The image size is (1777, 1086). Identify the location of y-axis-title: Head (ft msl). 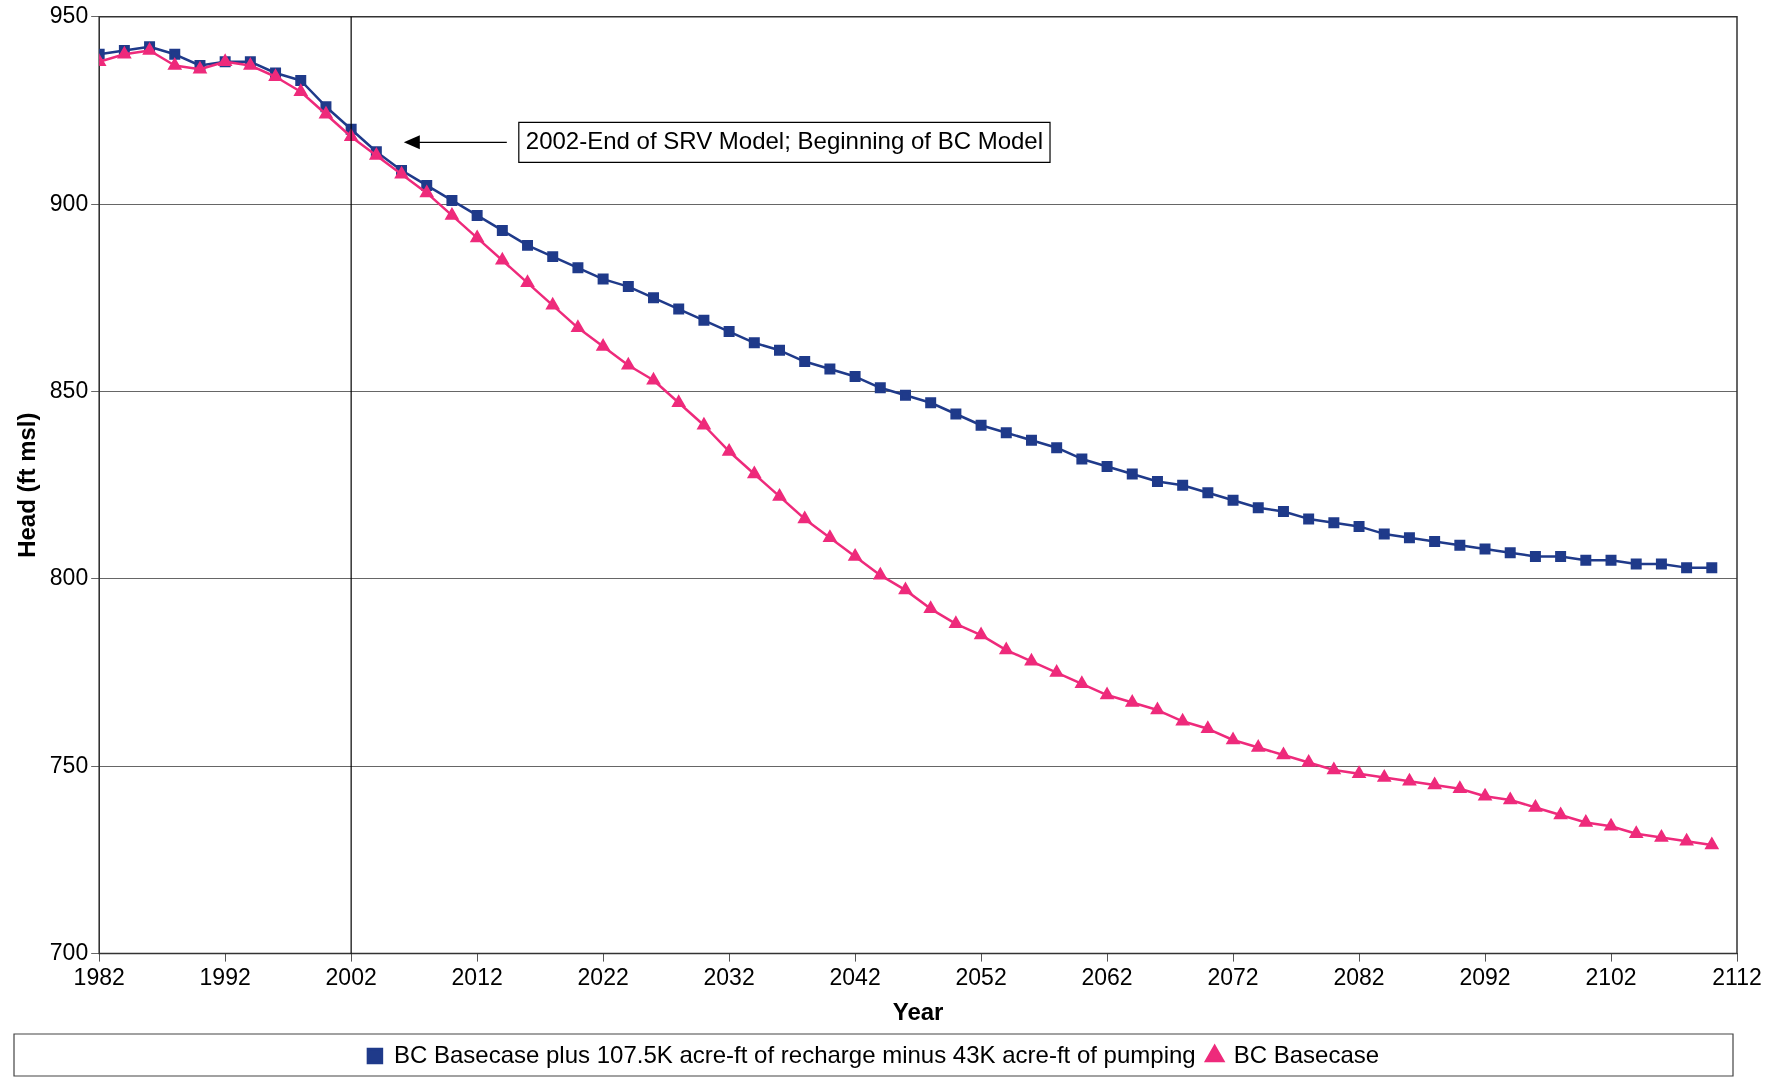
(27, 485).